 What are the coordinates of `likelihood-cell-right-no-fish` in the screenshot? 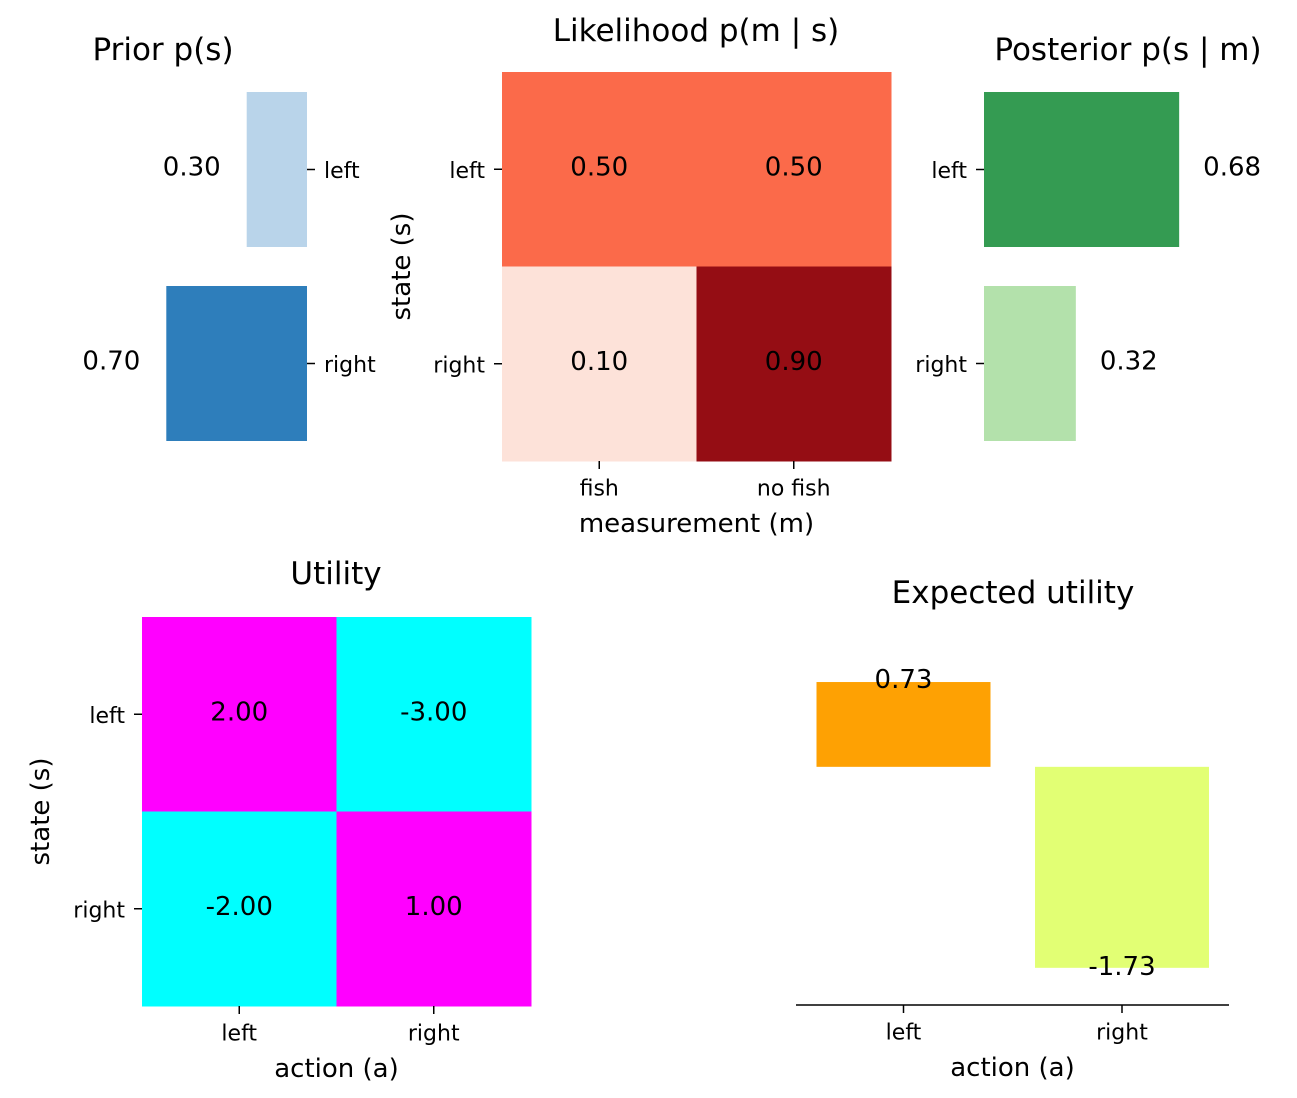 It's located at (794, 364).